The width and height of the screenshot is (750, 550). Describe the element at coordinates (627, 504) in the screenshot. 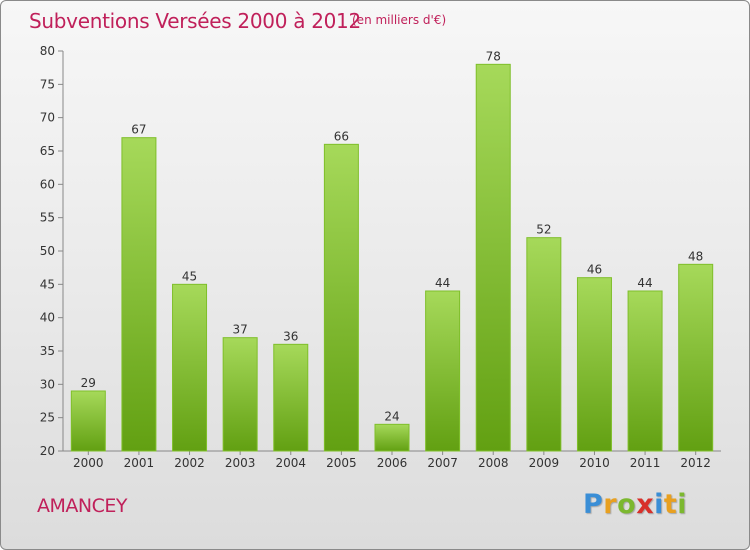

I see `logo-letter: o` at that location.